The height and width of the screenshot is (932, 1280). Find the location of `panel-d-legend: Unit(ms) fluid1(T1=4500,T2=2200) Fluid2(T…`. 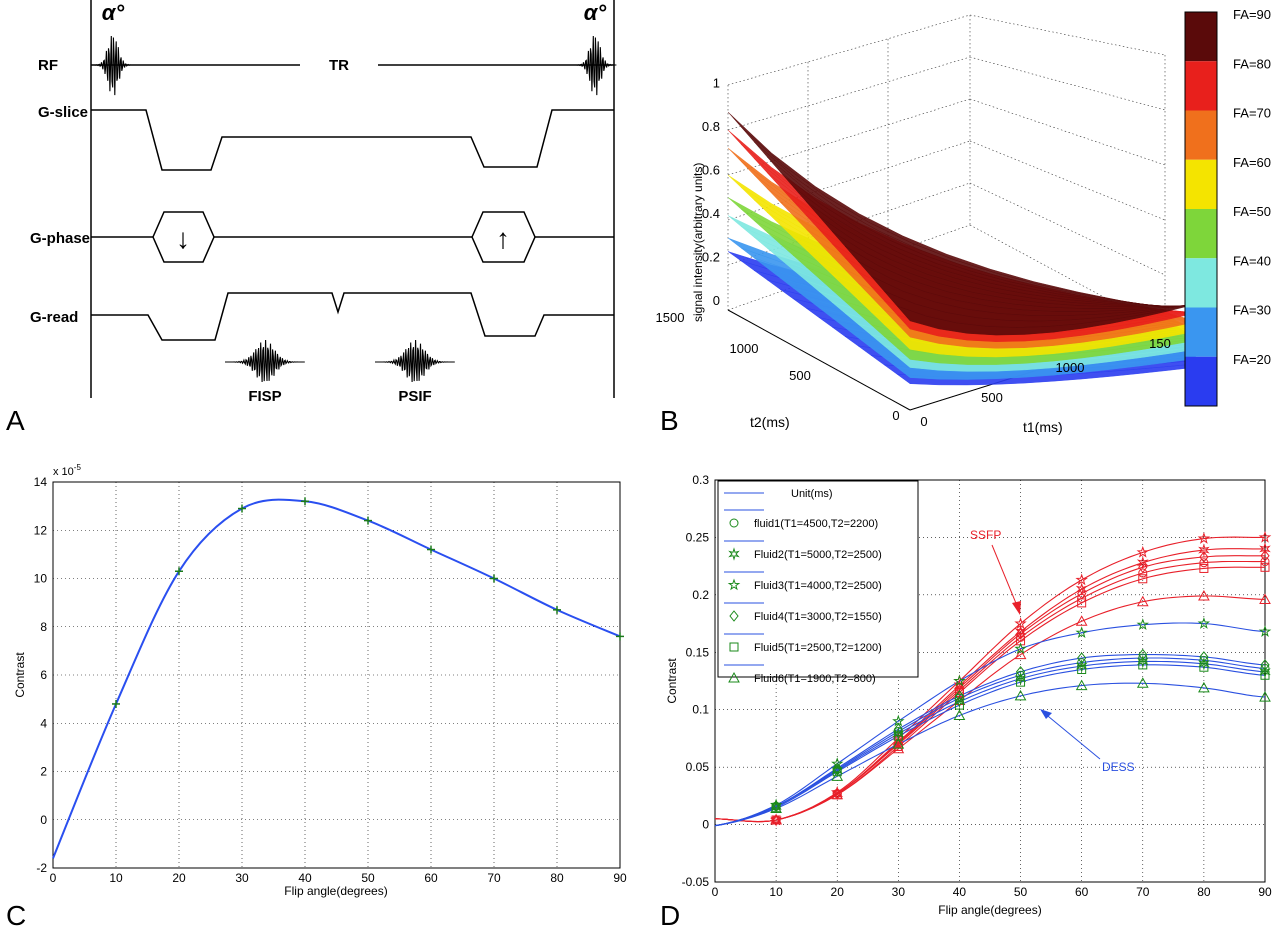

panel-d-legend: Unit(ms) fluid1(T1=4500,T2=2200) Fluid2(T… is located at coordinates (803, 586).